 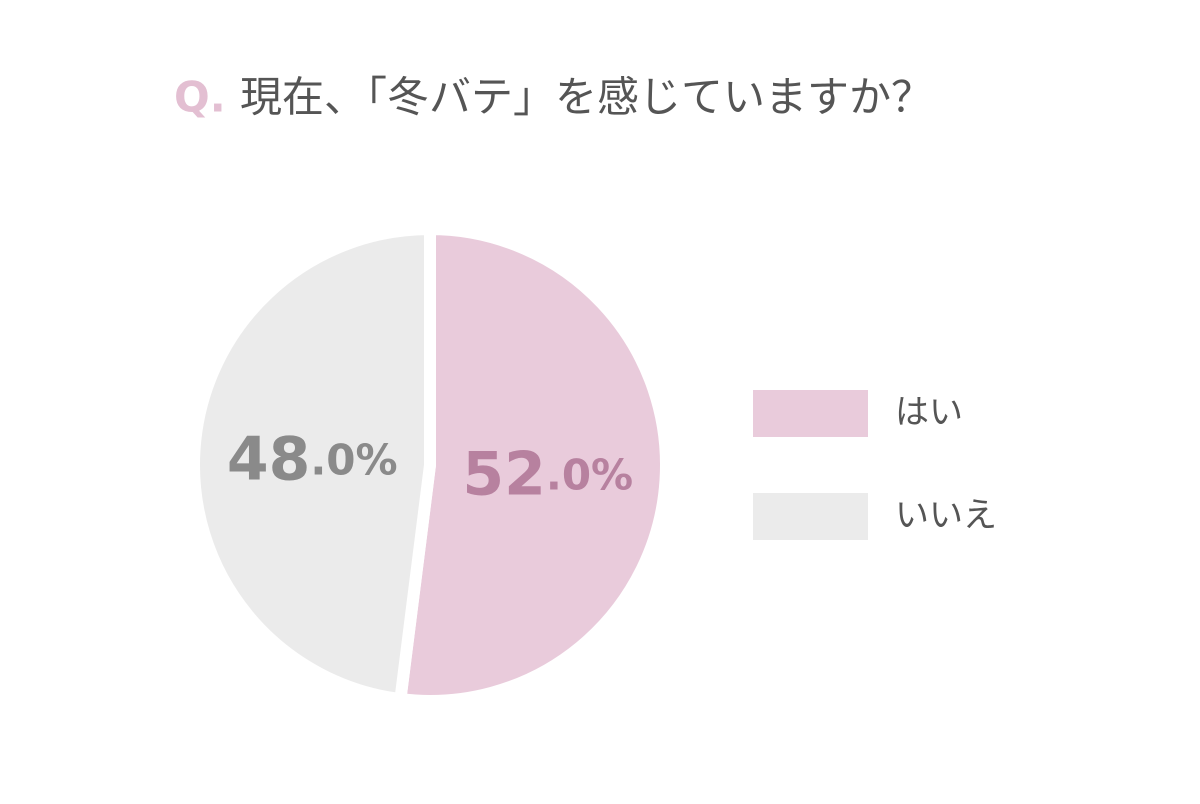 What do you see at coordinates (946, 516) in the screenshot?
I see `legend-label: いいえ` at bounding box center [946, 516].